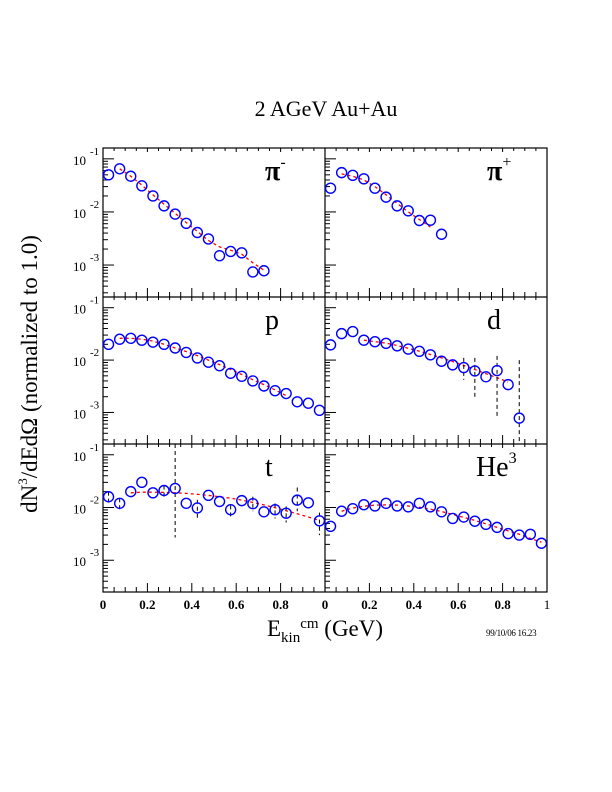 The image size is (612, 792). What do you see at coordinates (199, 517) in the screenshot?
I see `panel-triton: t 10 -1 10 -2 10 -3` at bounding box center [199, 517].